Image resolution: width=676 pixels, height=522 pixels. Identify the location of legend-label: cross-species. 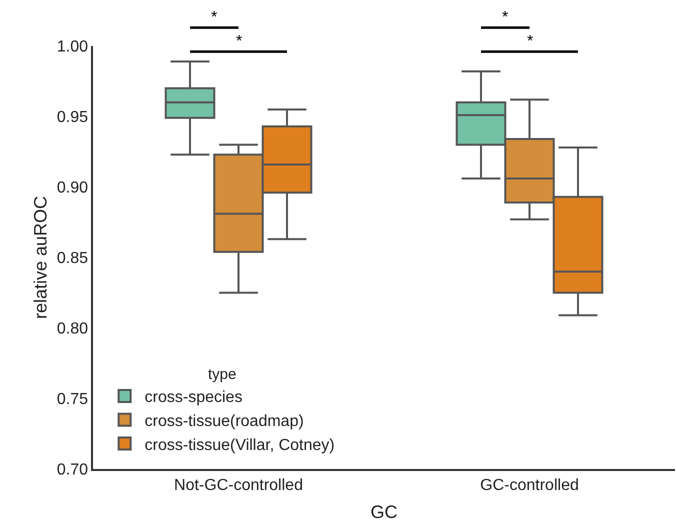
(193, 397).